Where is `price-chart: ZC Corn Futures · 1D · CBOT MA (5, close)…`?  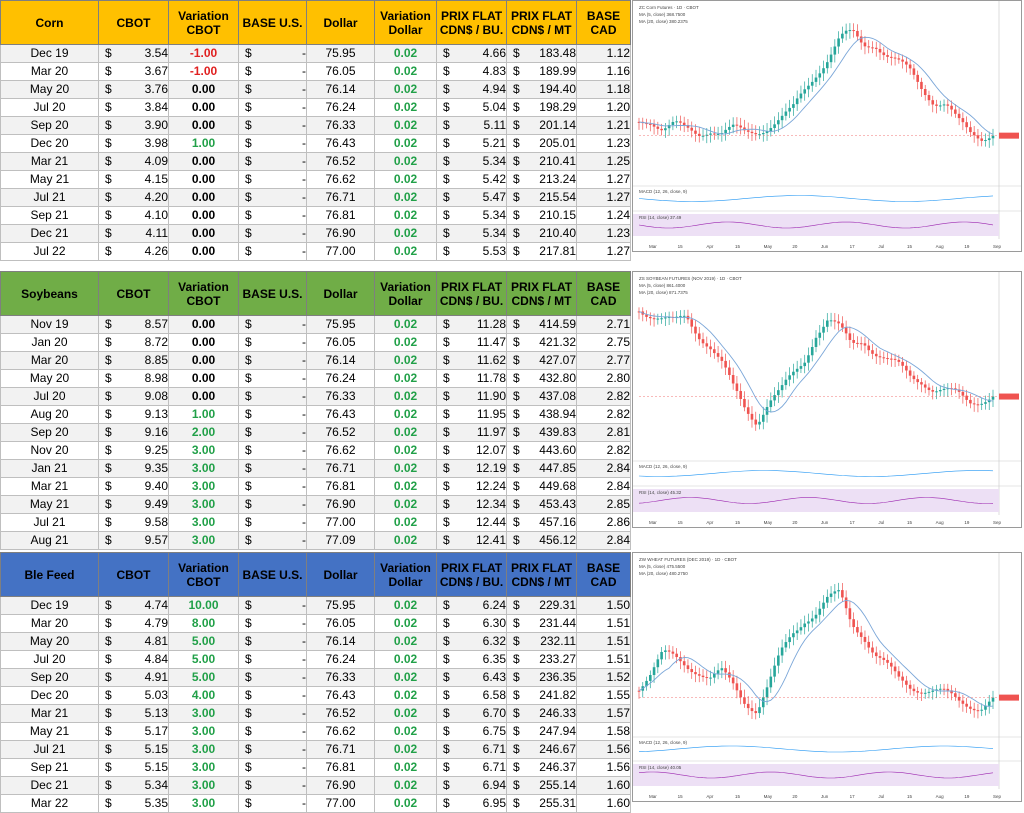 price-chart: ZC Corn Futures · 1D · CBOT MA (5, close)… is located at coordinates (827, 126).